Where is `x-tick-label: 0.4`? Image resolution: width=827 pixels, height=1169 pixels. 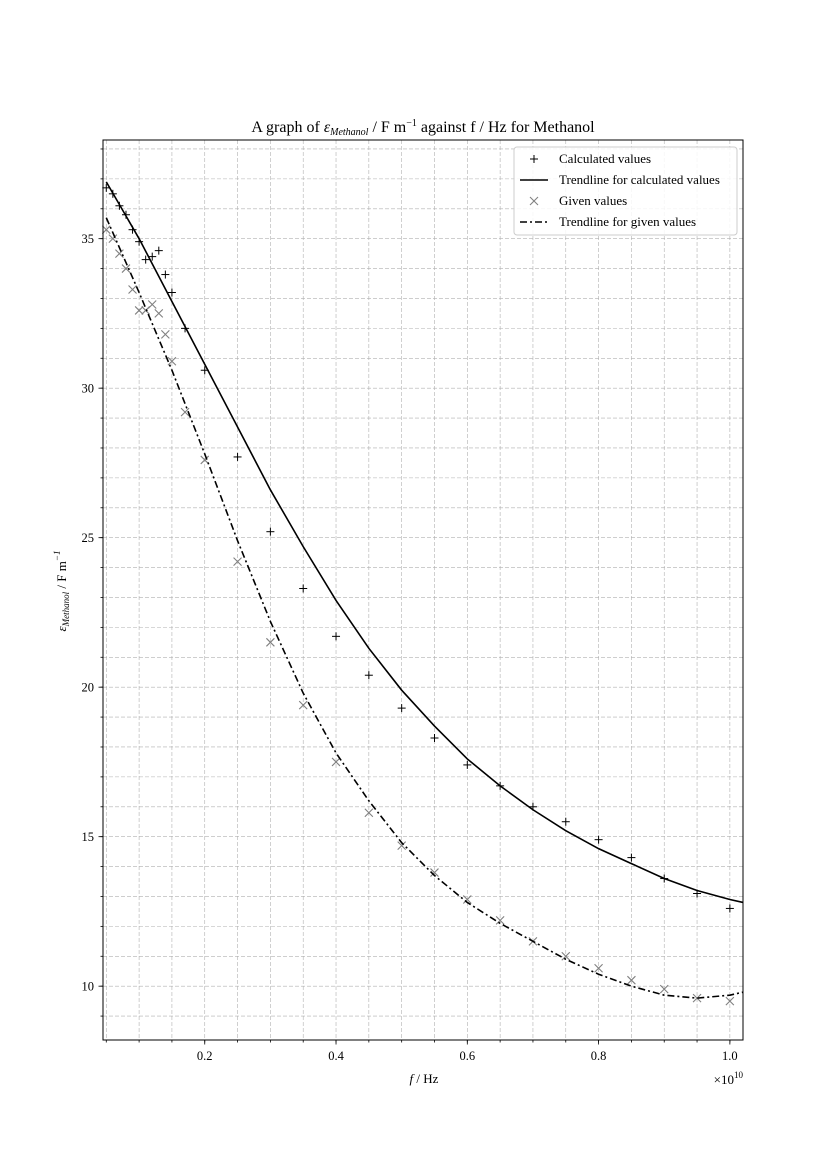
x-tick-label: 0.4 is located at coordinates (336, 1056).